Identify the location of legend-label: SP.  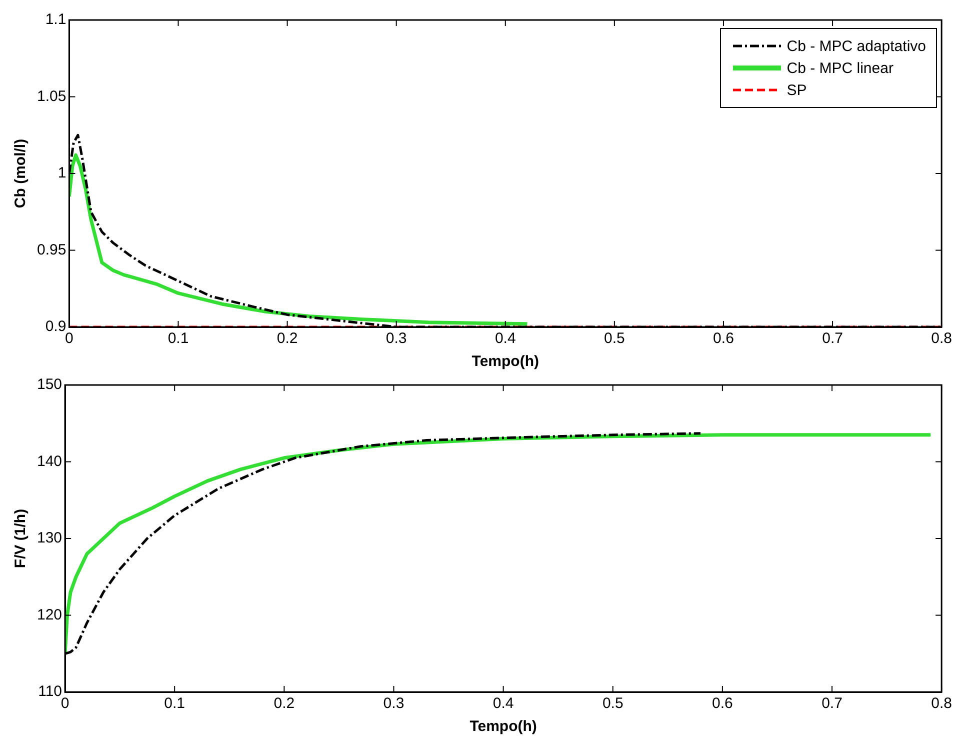
(796, 90).